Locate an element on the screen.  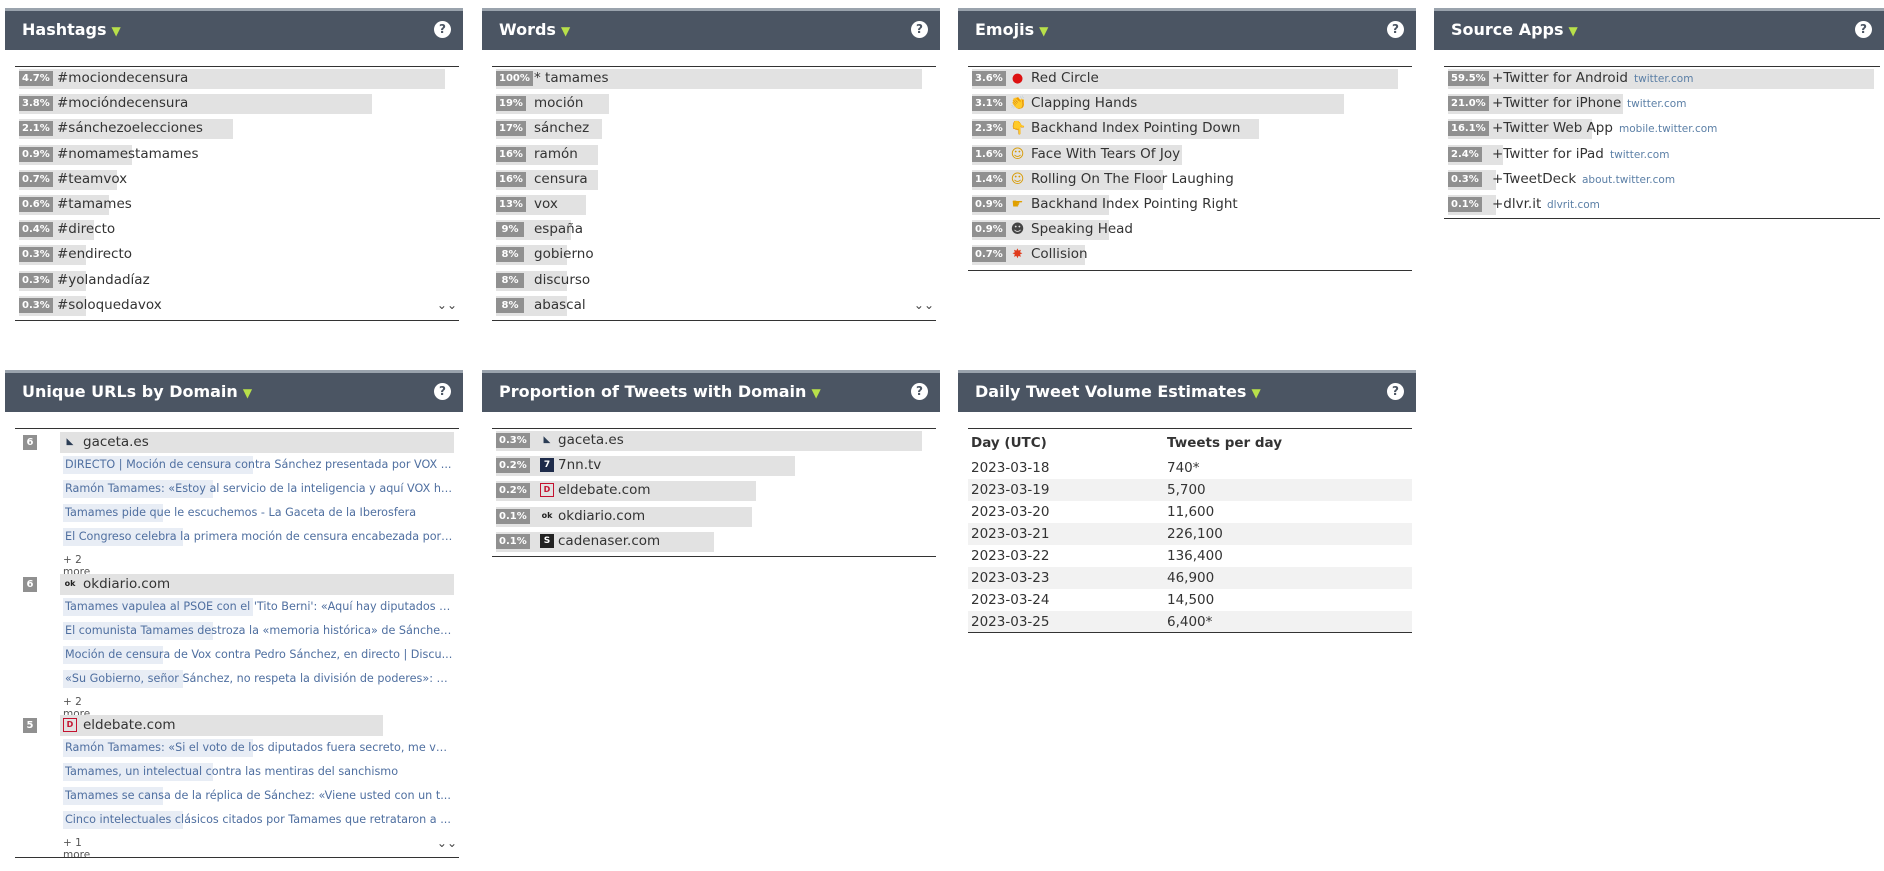
list-item: 9% españa is located at coordinates (716, 230).